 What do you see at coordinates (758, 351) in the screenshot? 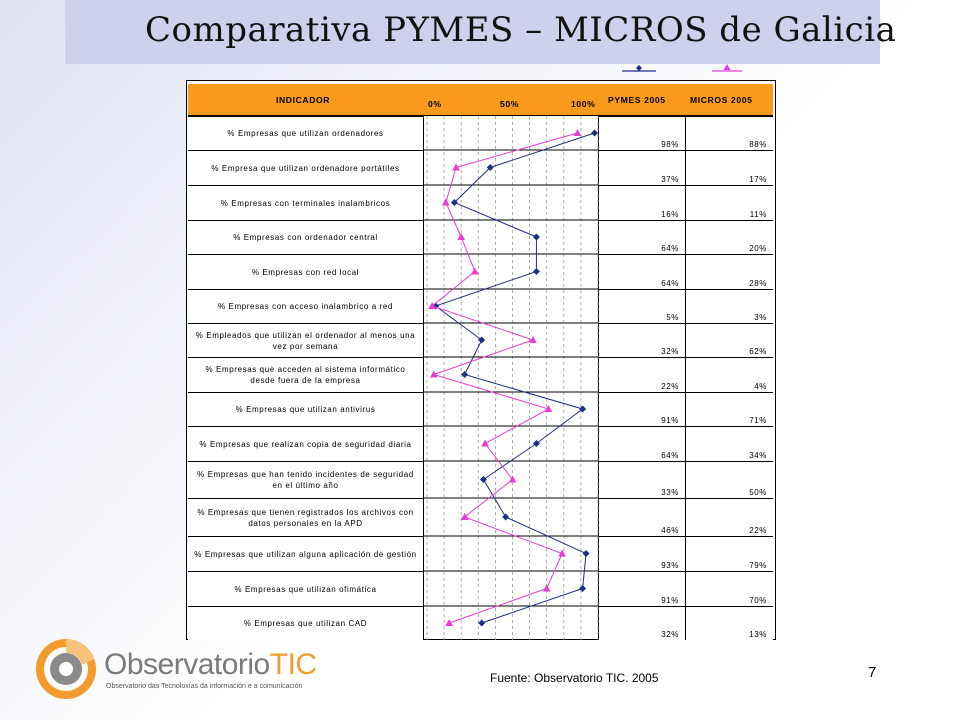
I see `micros-value-text: 62%` at bounding box center [758, 351].